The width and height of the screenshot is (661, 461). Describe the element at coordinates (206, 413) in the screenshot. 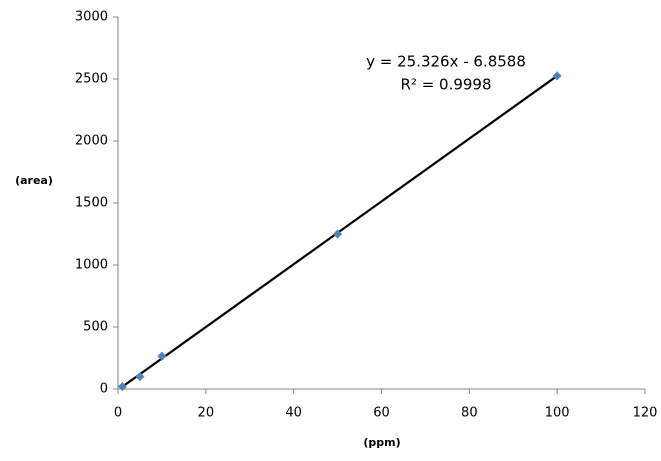

I see `x-tick-label: 20` at that location.